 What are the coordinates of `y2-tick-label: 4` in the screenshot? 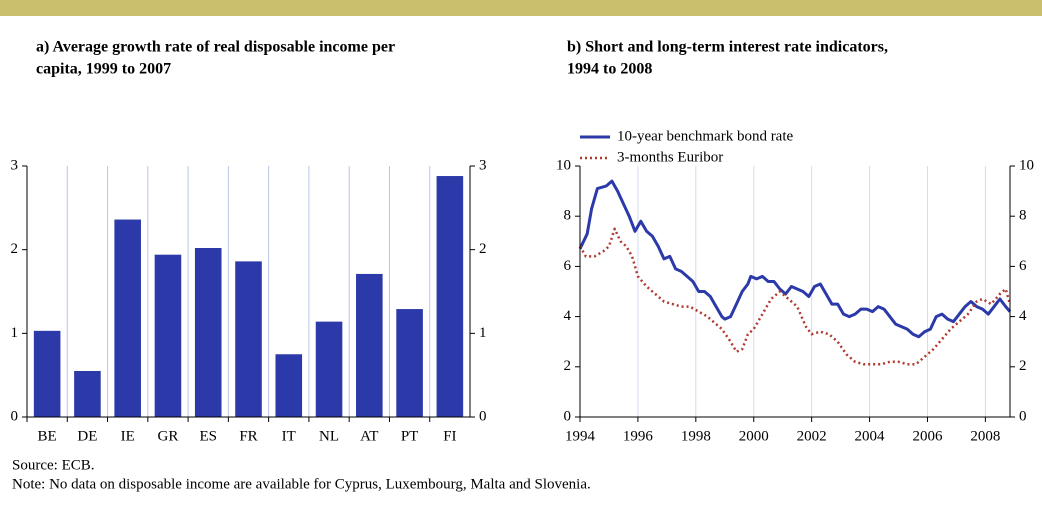 It's located at (1023, 316).